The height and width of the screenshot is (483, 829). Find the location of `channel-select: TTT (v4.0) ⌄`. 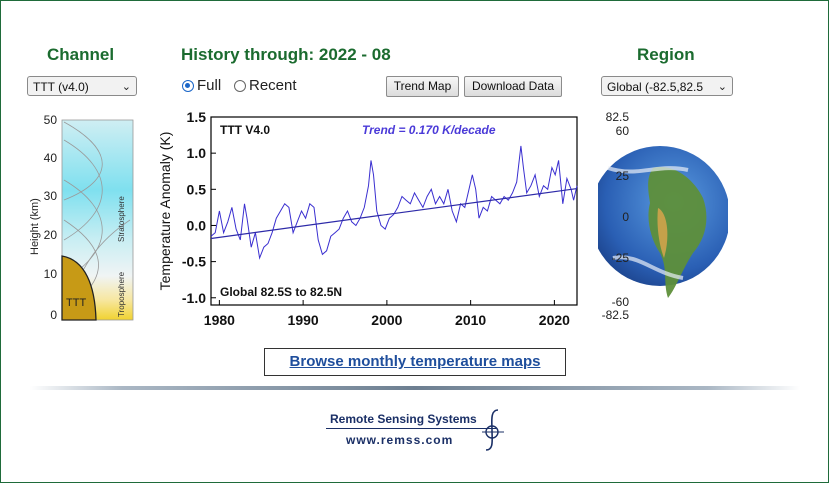

channel-select: TTT (v4.0) ⌄ is located at coordinates (82, 86).